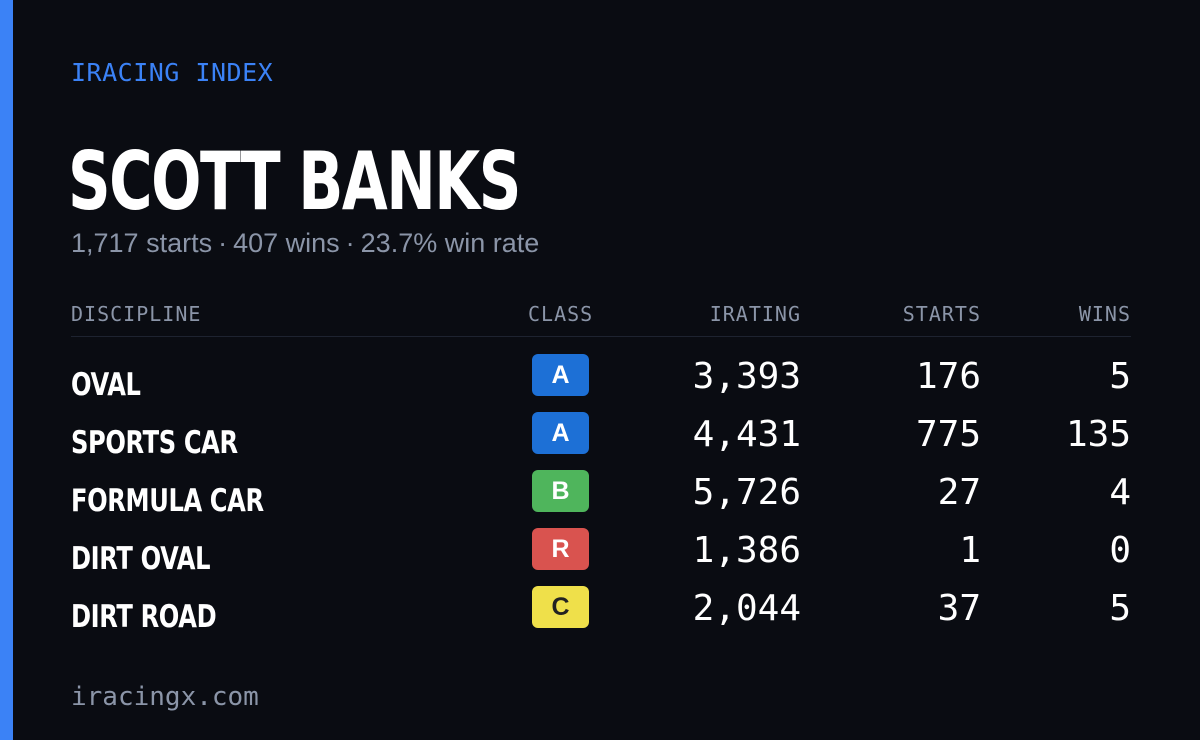 This screenshot has width=1200, height=740. I want to click on brand-label: IRACING INDEX, so click(172, 72).